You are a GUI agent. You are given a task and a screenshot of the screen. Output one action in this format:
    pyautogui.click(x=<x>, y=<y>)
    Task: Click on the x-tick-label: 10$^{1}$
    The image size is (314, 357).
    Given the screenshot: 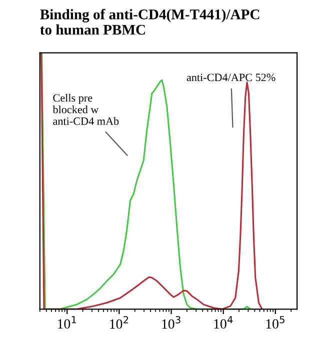 What is the action you would take?
    pyautogui.click(x=67, y=322)
    